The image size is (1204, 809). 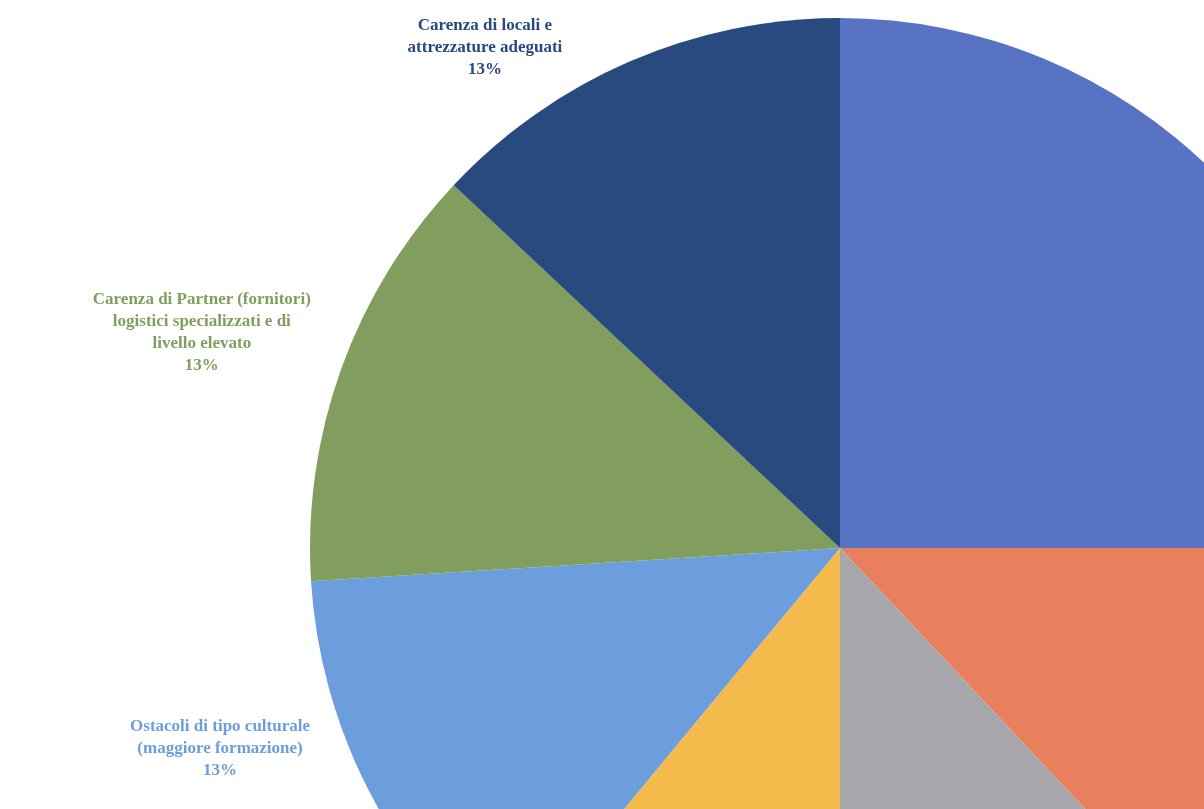 What do you see at coordinates (220, 736) in the screenshot?
I see `slice-label: Ostacoli di tipo culturale (maggiore formazione)` at bounding box center [220, 736].